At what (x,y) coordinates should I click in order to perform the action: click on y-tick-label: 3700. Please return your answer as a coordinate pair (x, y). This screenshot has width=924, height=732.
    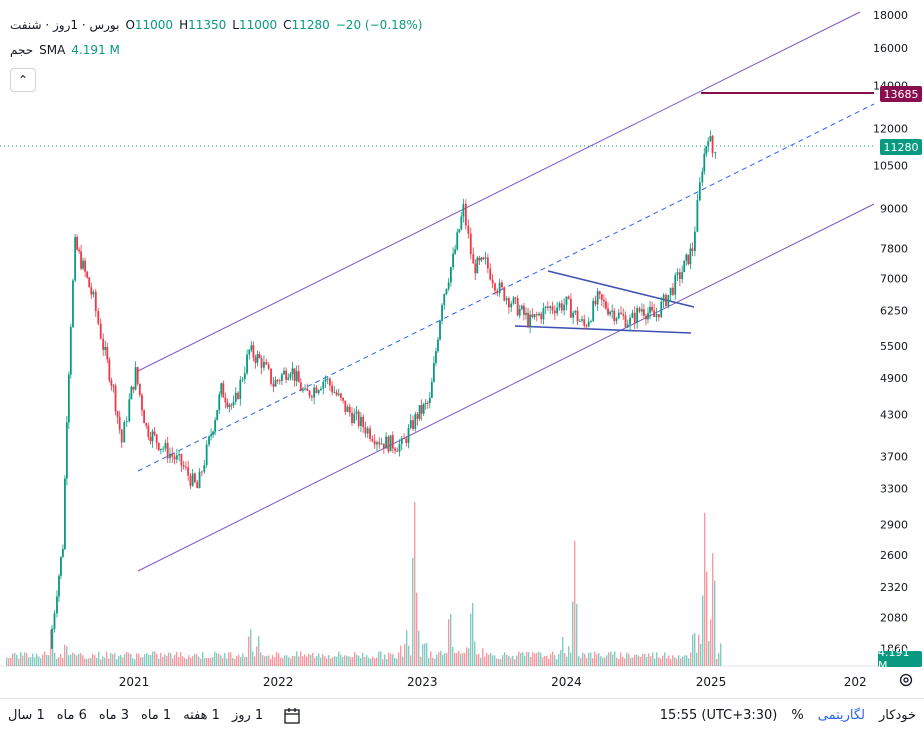
    Looking at the image, I should click on (894, 457).